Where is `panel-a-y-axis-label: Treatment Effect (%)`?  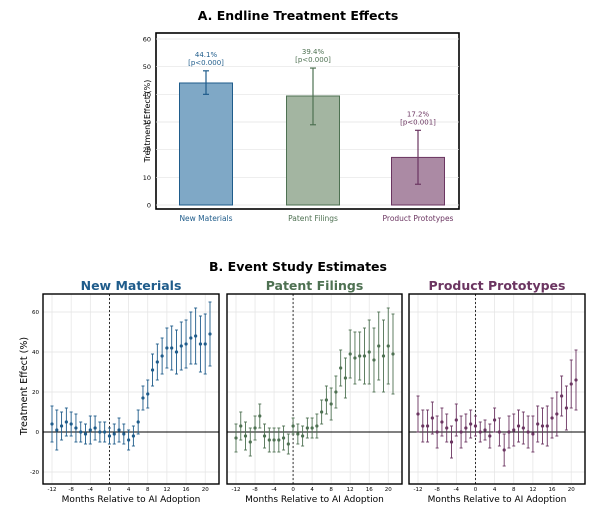
panel-a-y-axis-label: Treatment Effect (%) is located at coordinates (147, 122).